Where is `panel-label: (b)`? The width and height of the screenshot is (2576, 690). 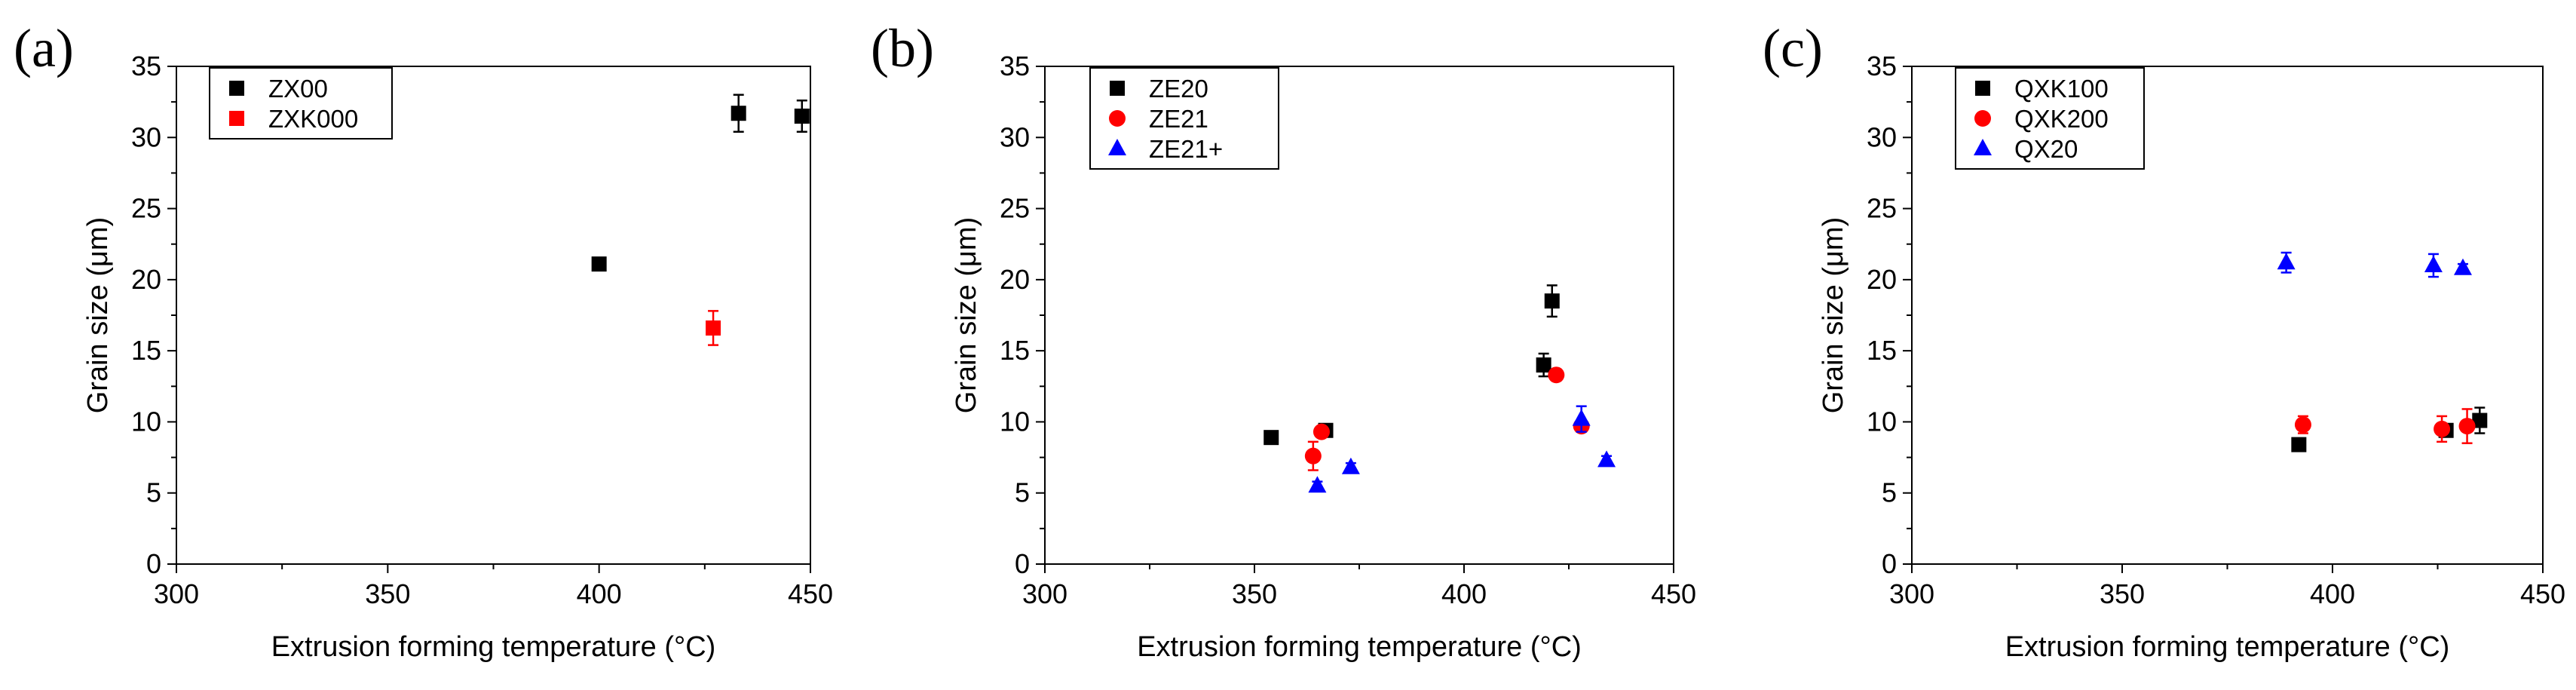 panel-label: (b) is located at coordinates (902, 48).